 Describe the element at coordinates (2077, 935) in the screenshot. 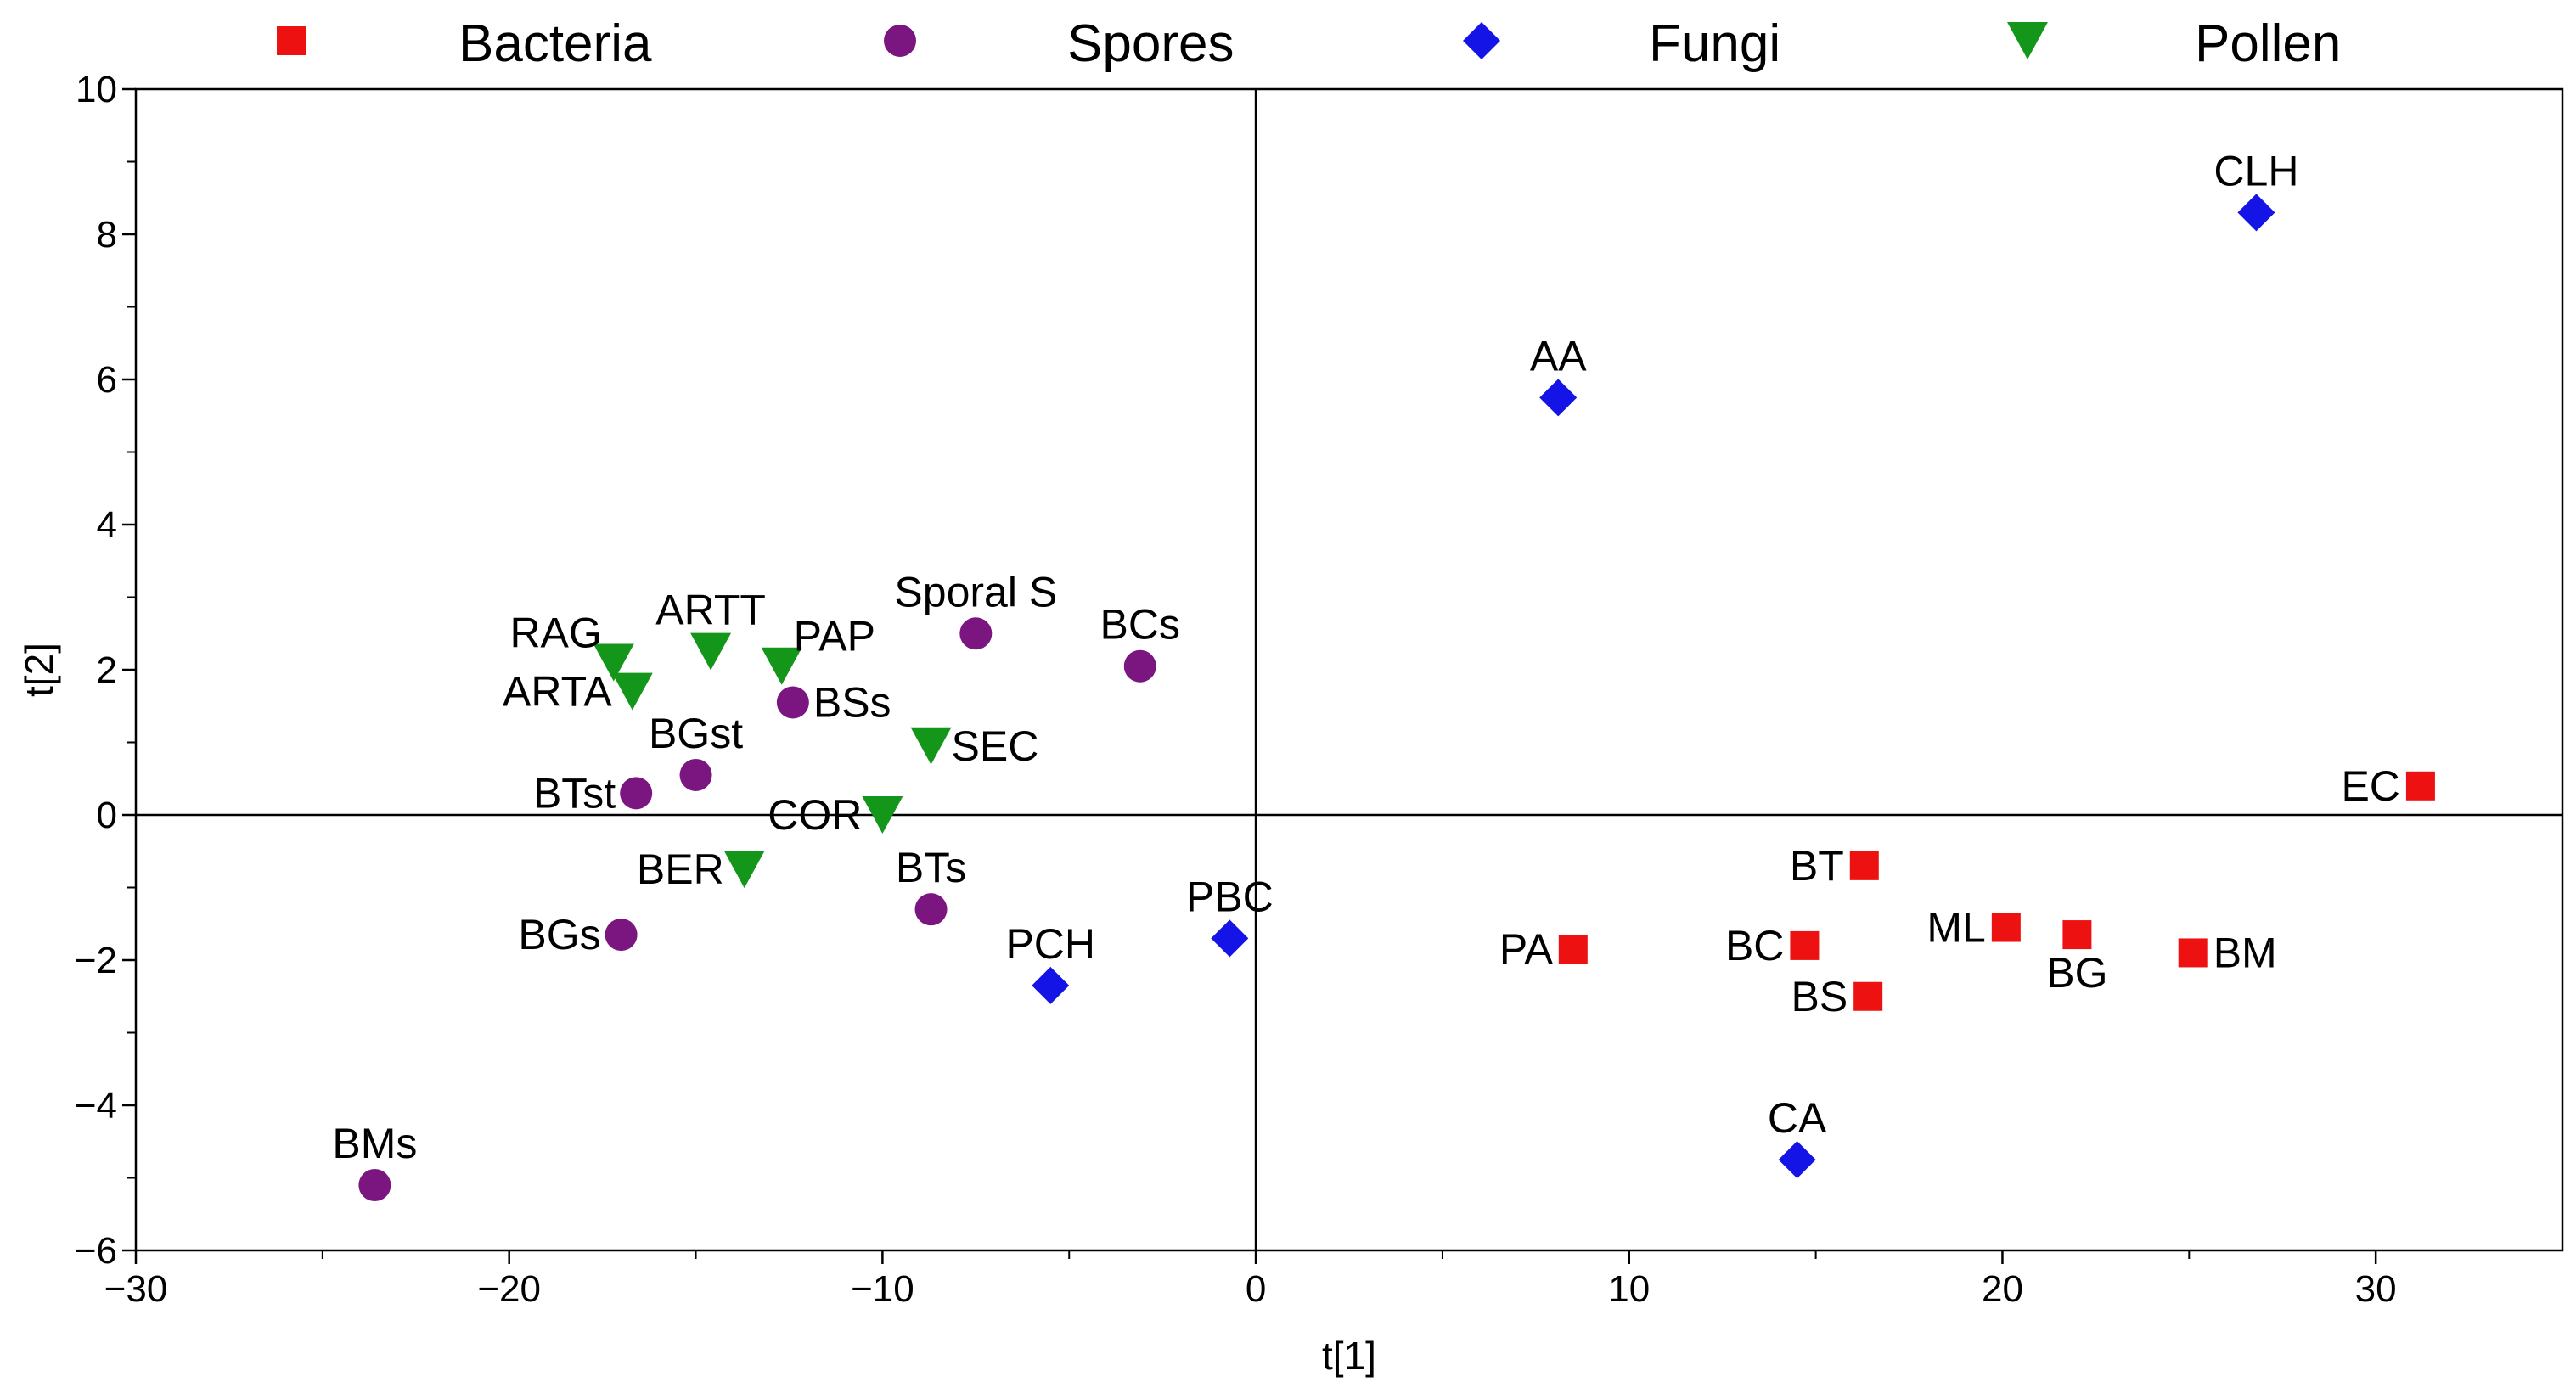

I see `point-bg` at that location.